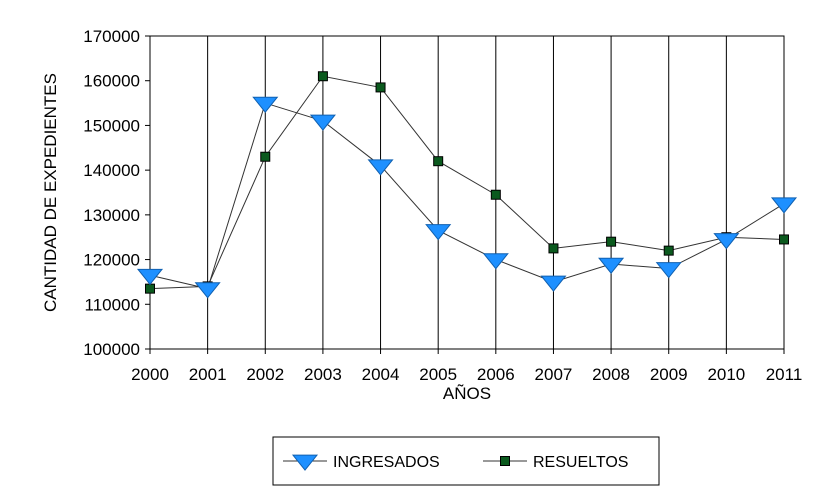 The height and width of the screenshot is (495, 827). What do you see at coordinates (111, 349) in the screenshot?
I see `y-tick-label: 100000` at bounding box center [111, 349].